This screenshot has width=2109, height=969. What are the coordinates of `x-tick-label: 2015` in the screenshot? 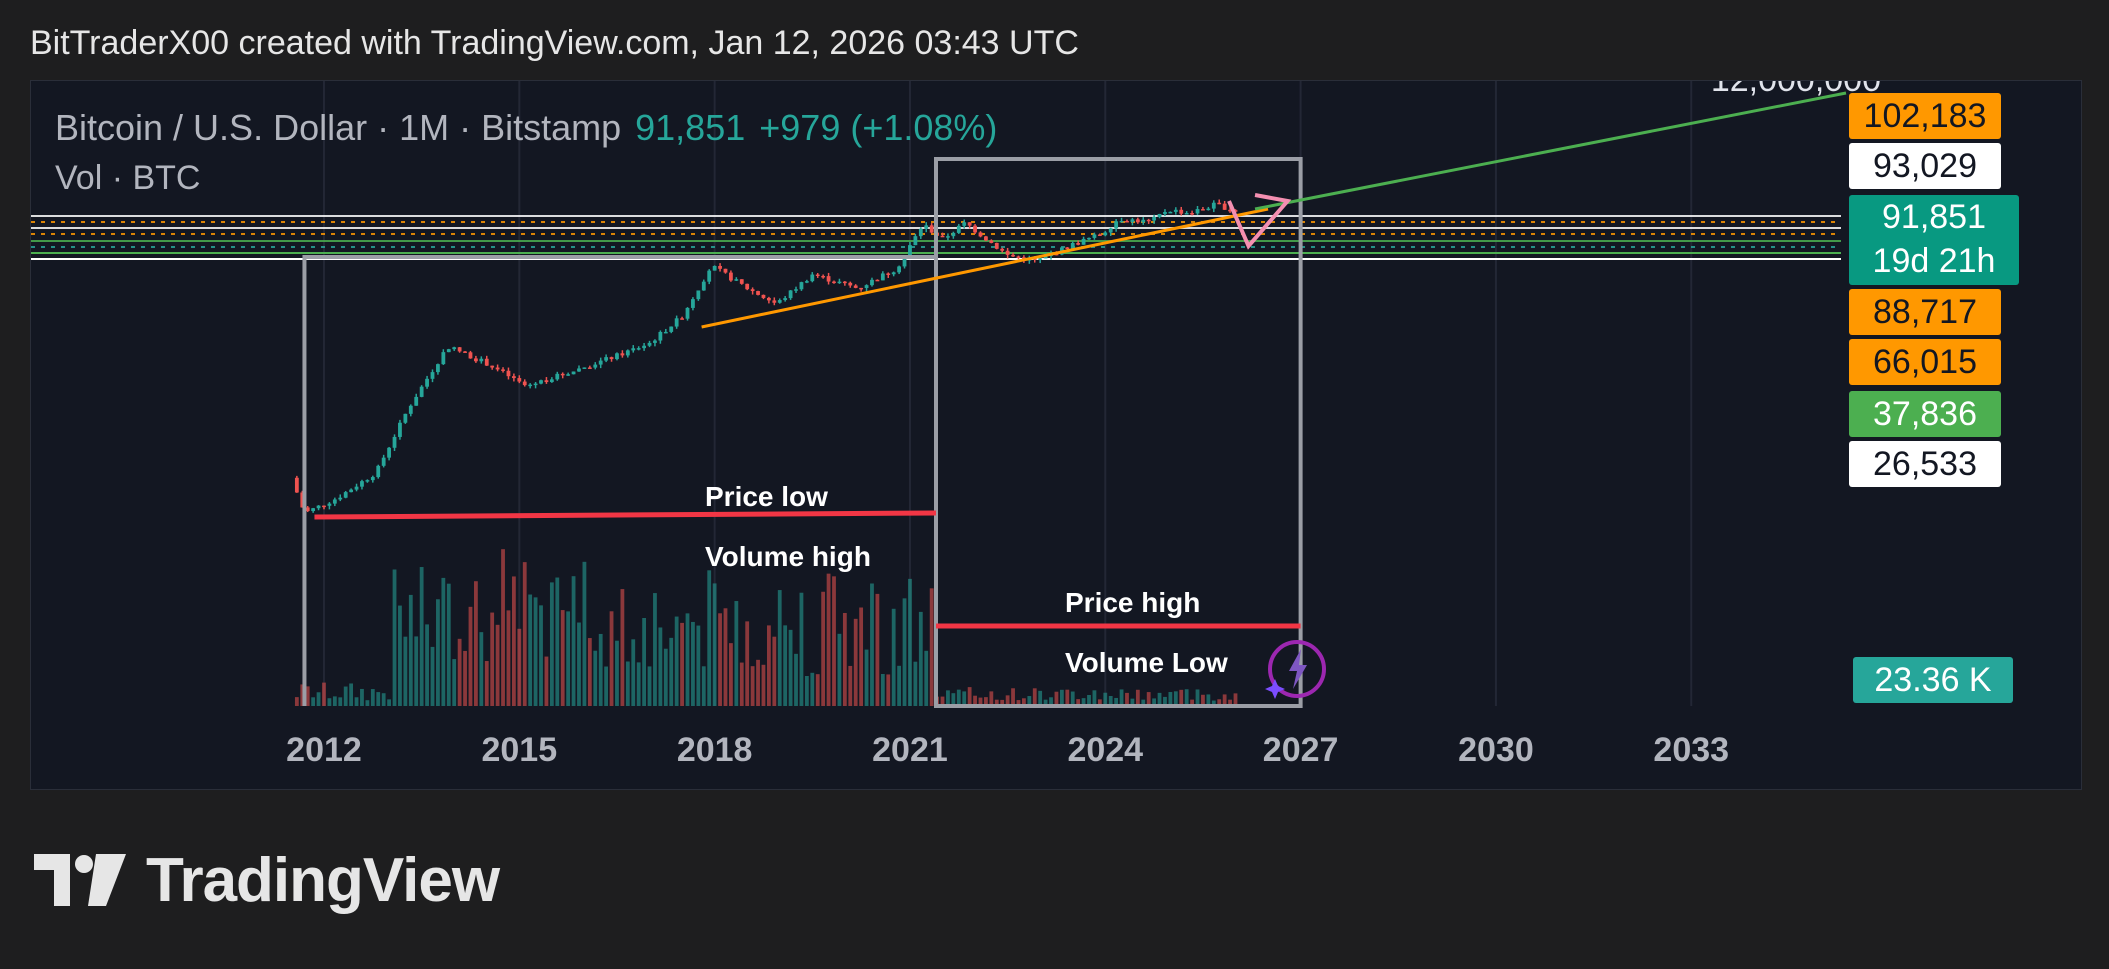 It's located at (519, 750).